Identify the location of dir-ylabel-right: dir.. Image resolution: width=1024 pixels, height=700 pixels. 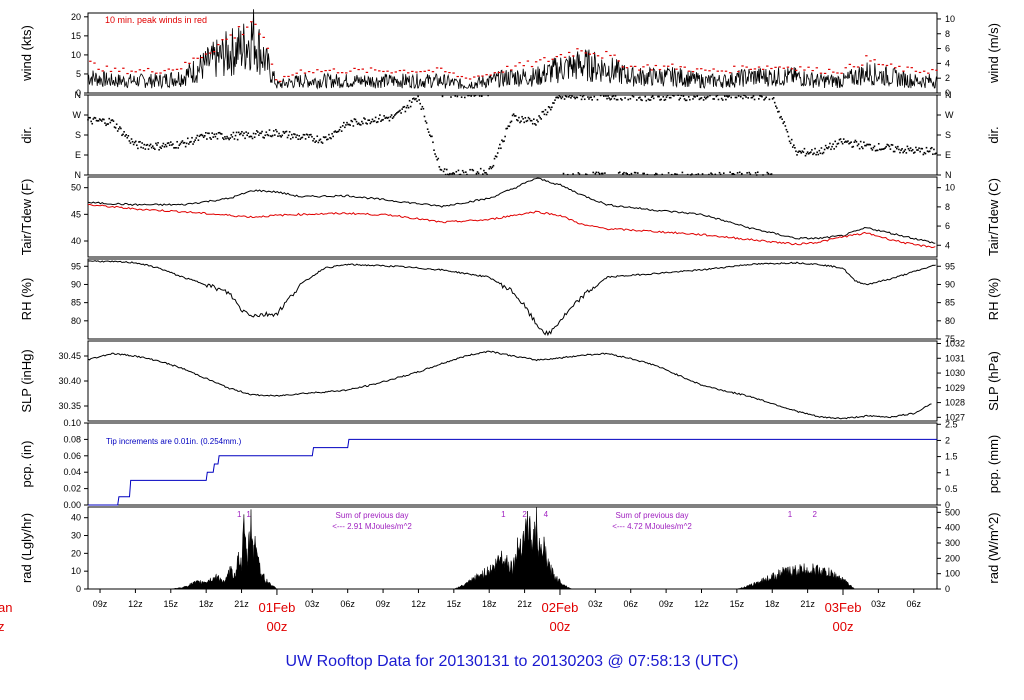
(993, 134).